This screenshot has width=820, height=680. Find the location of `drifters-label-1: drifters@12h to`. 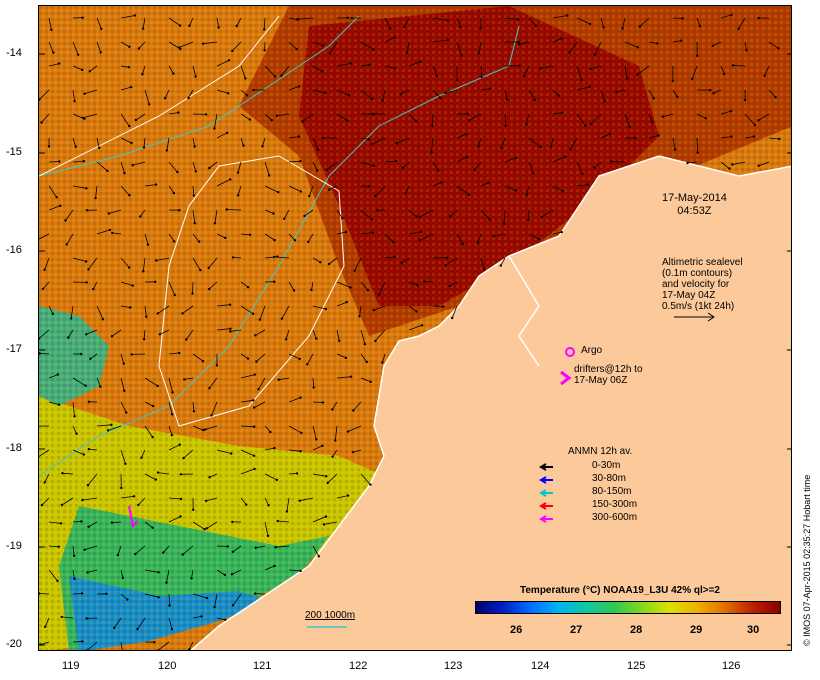

drifters-label-1: drifters@12h to is located at coordinates (608, 369).